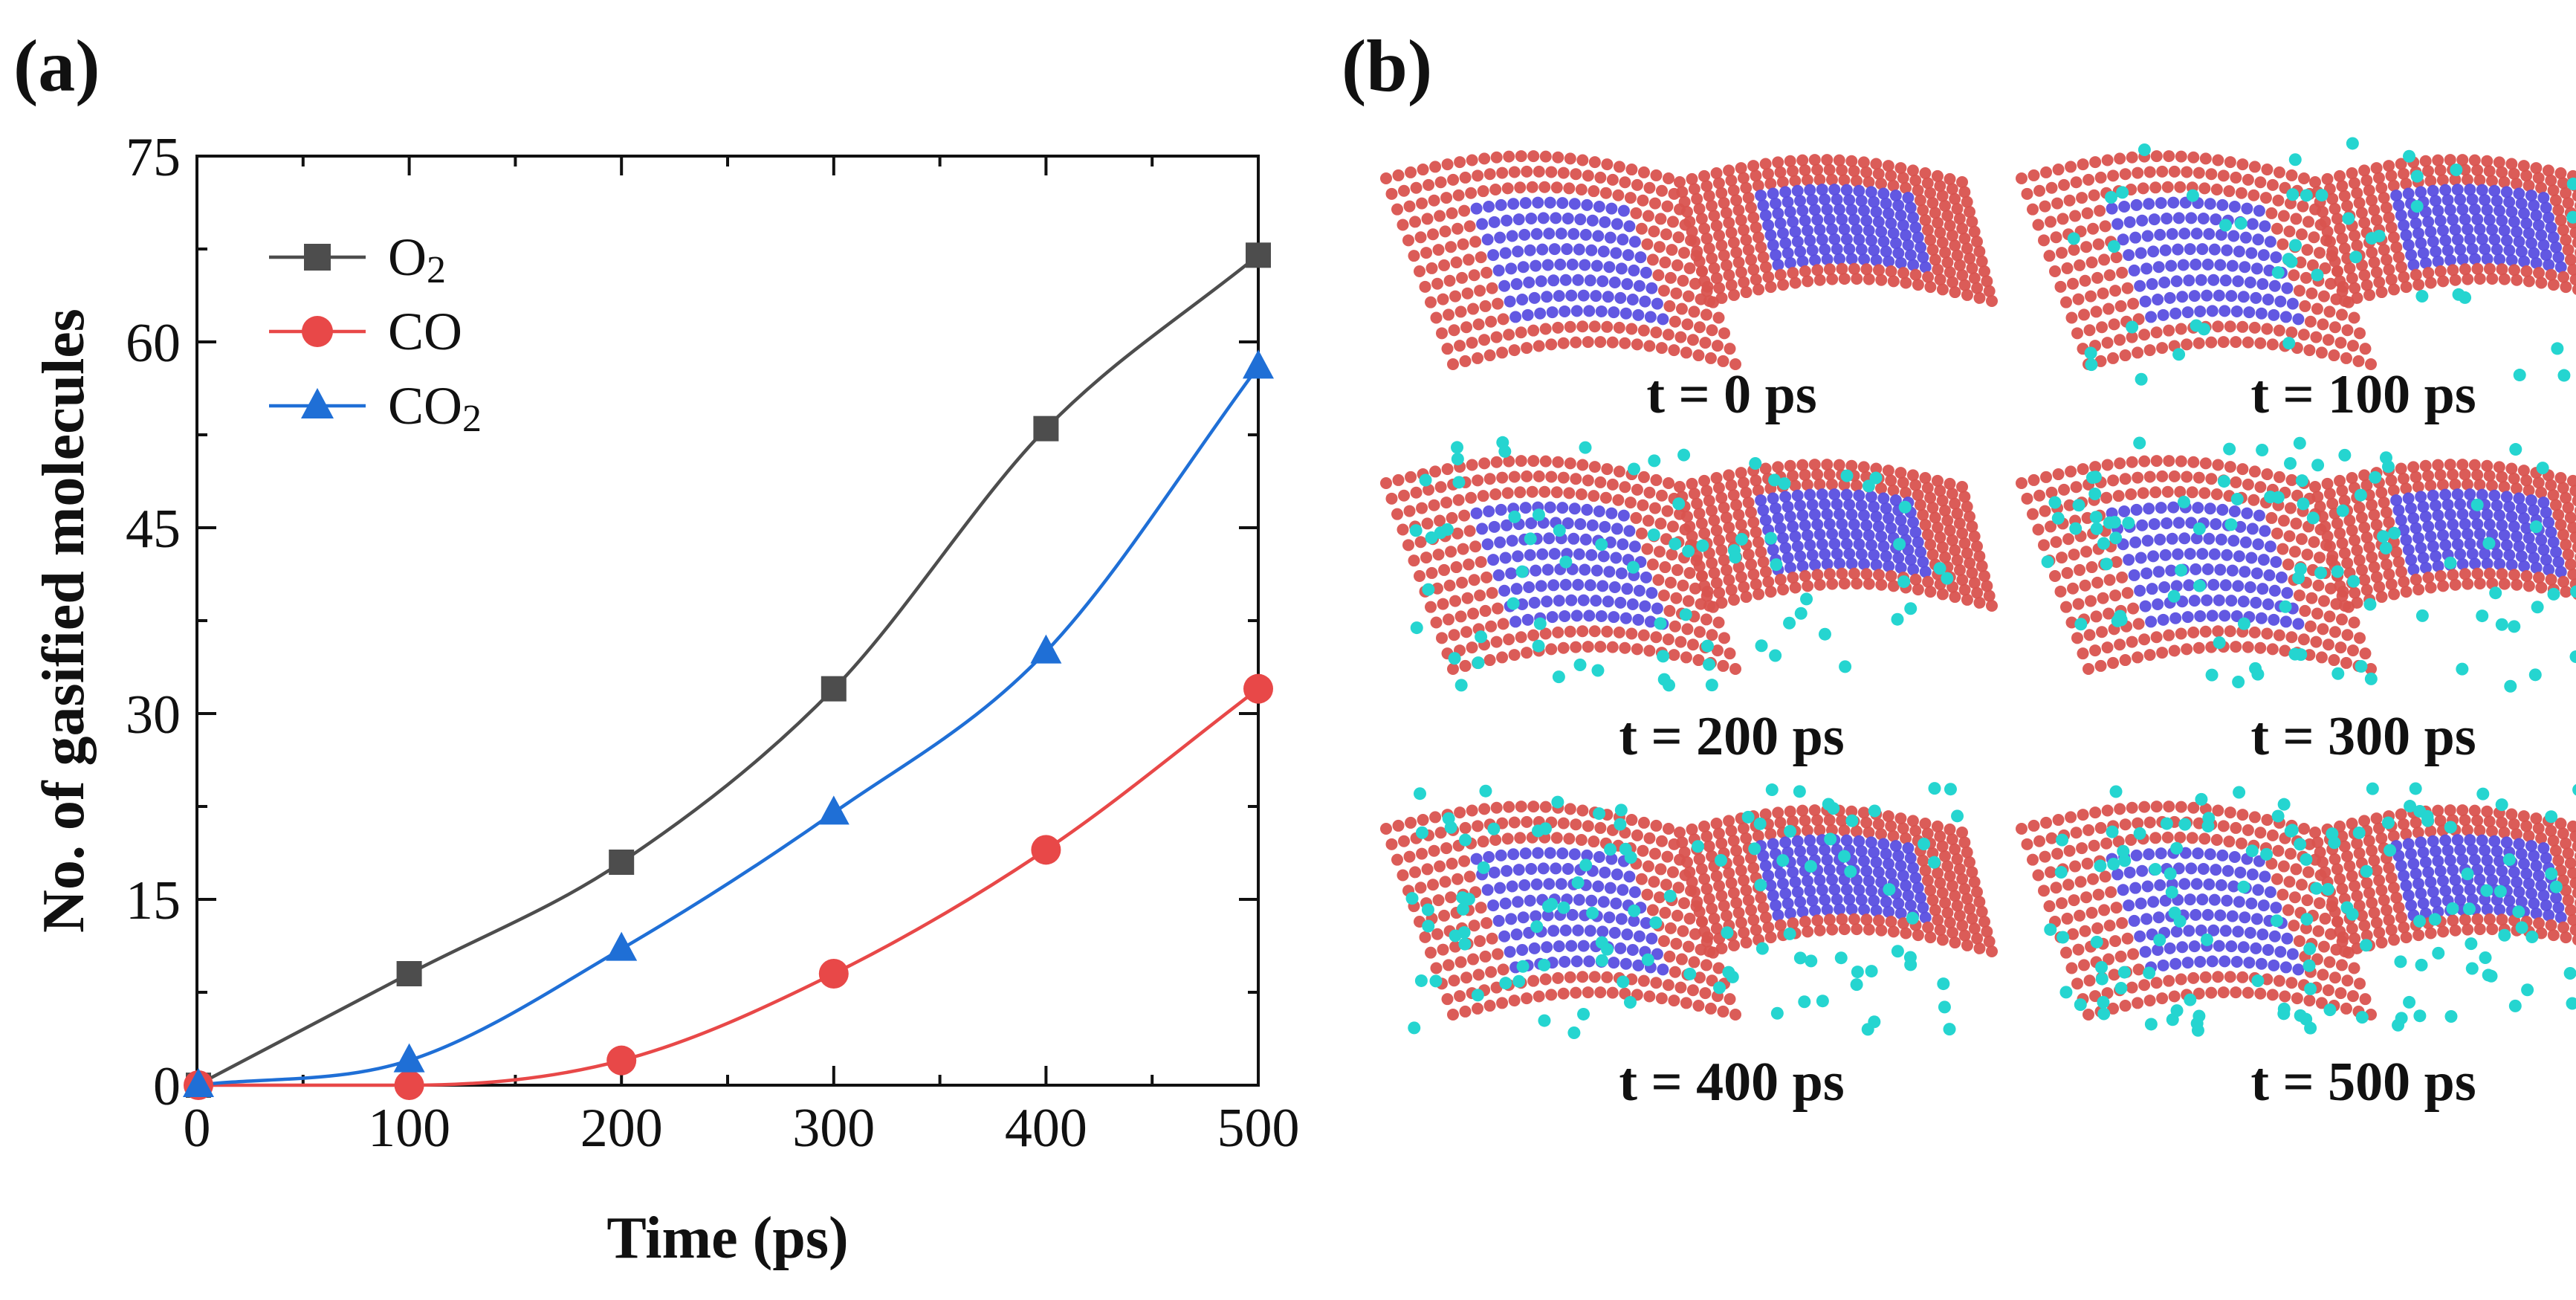 This screenshot has width=2576, height=1300. What do you see at coordinates (2363, 394) in the screenshot?
I see `snapshot-label: t = 100 ps` at bounding box center [2363, 394].